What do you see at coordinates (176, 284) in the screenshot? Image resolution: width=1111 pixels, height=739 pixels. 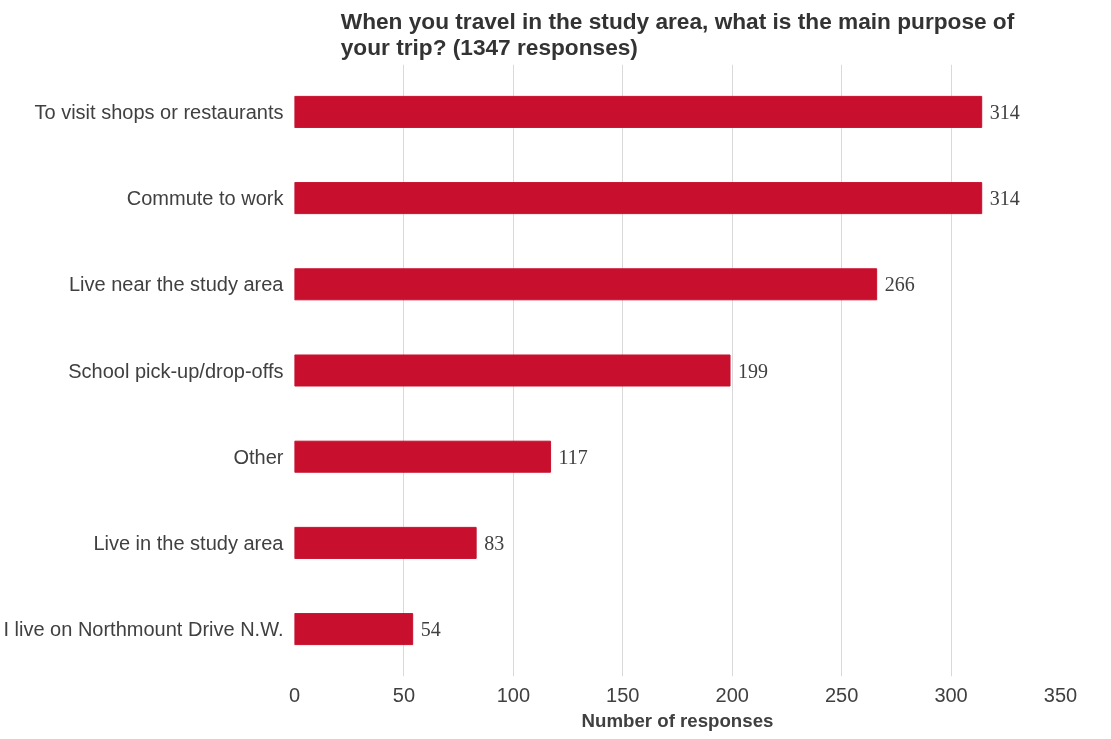 I see `y-tick-label: Live near the study area` at bounding box center [176, 284].